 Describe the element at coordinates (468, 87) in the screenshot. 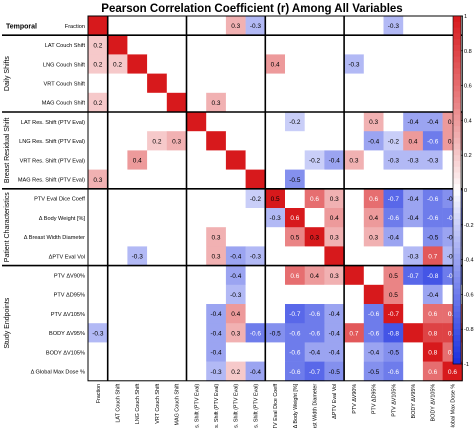

I see `colorbar-tick-label: 0.6` at that location.